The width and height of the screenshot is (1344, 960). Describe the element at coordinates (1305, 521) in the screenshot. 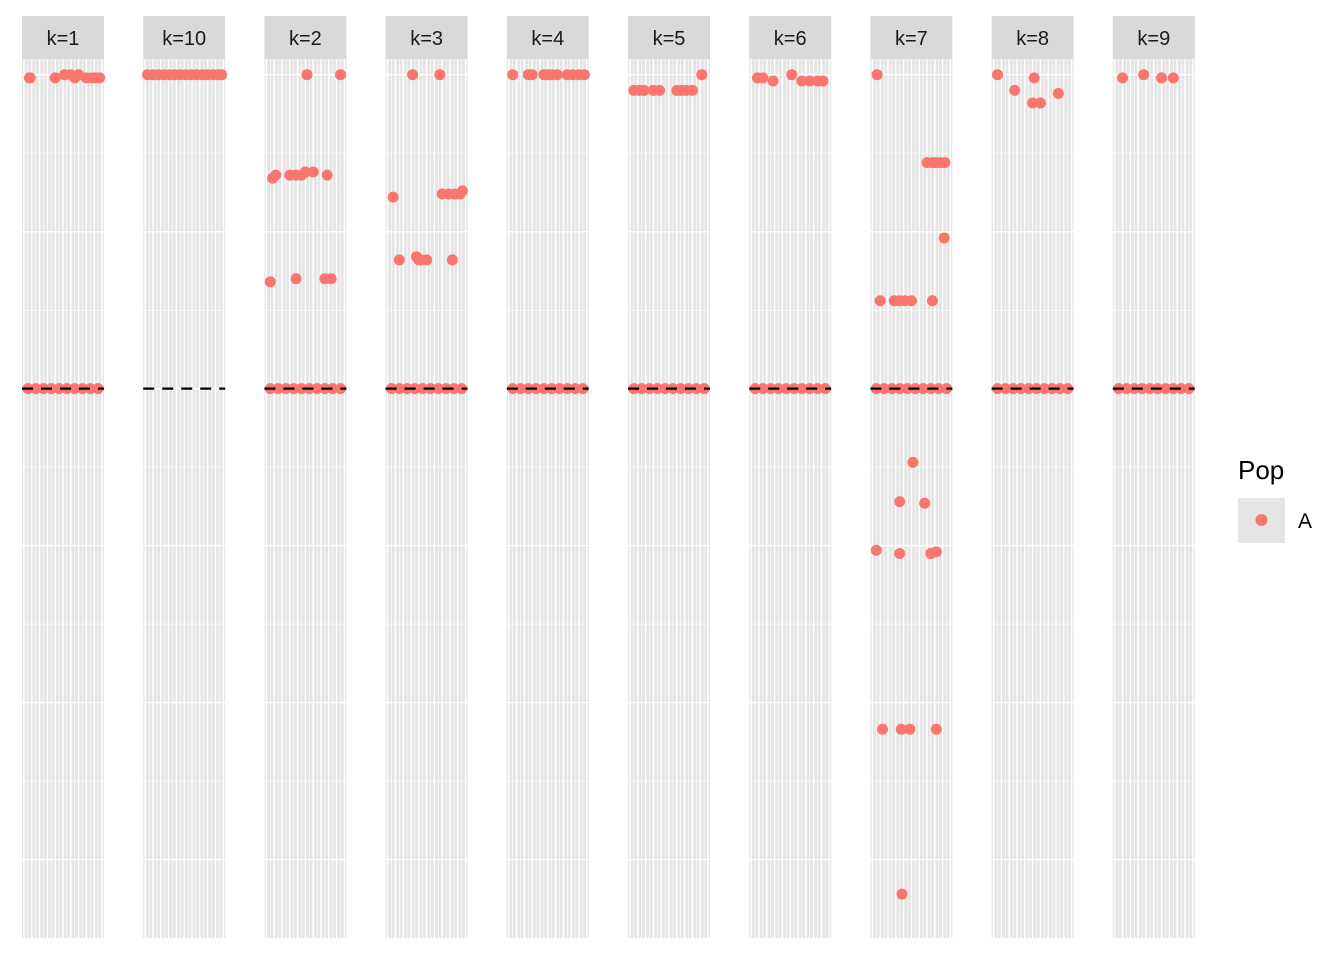

I see `legend-label: A` at that location.